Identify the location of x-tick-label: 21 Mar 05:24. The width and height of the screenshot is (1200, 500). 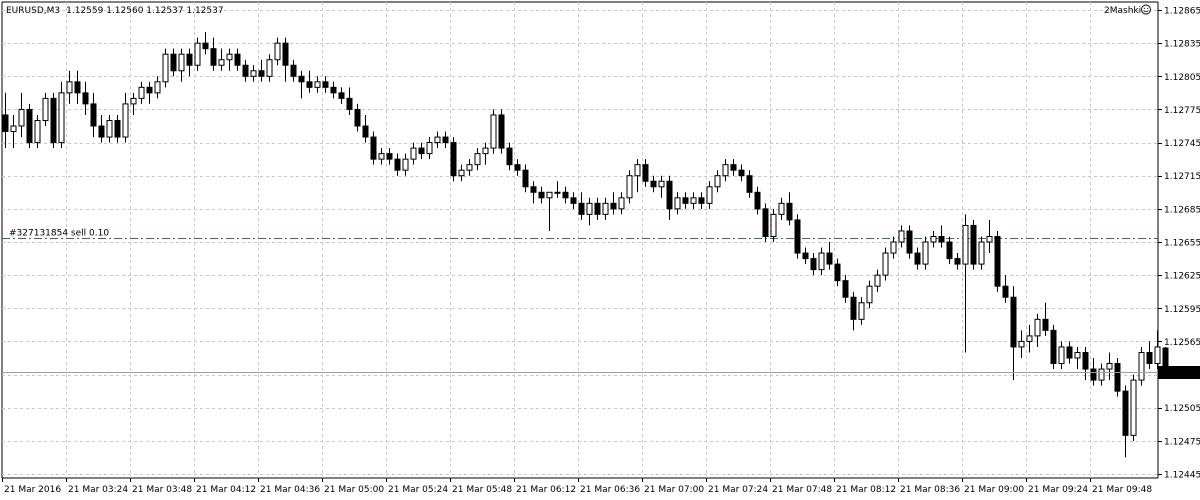
(418, 490).